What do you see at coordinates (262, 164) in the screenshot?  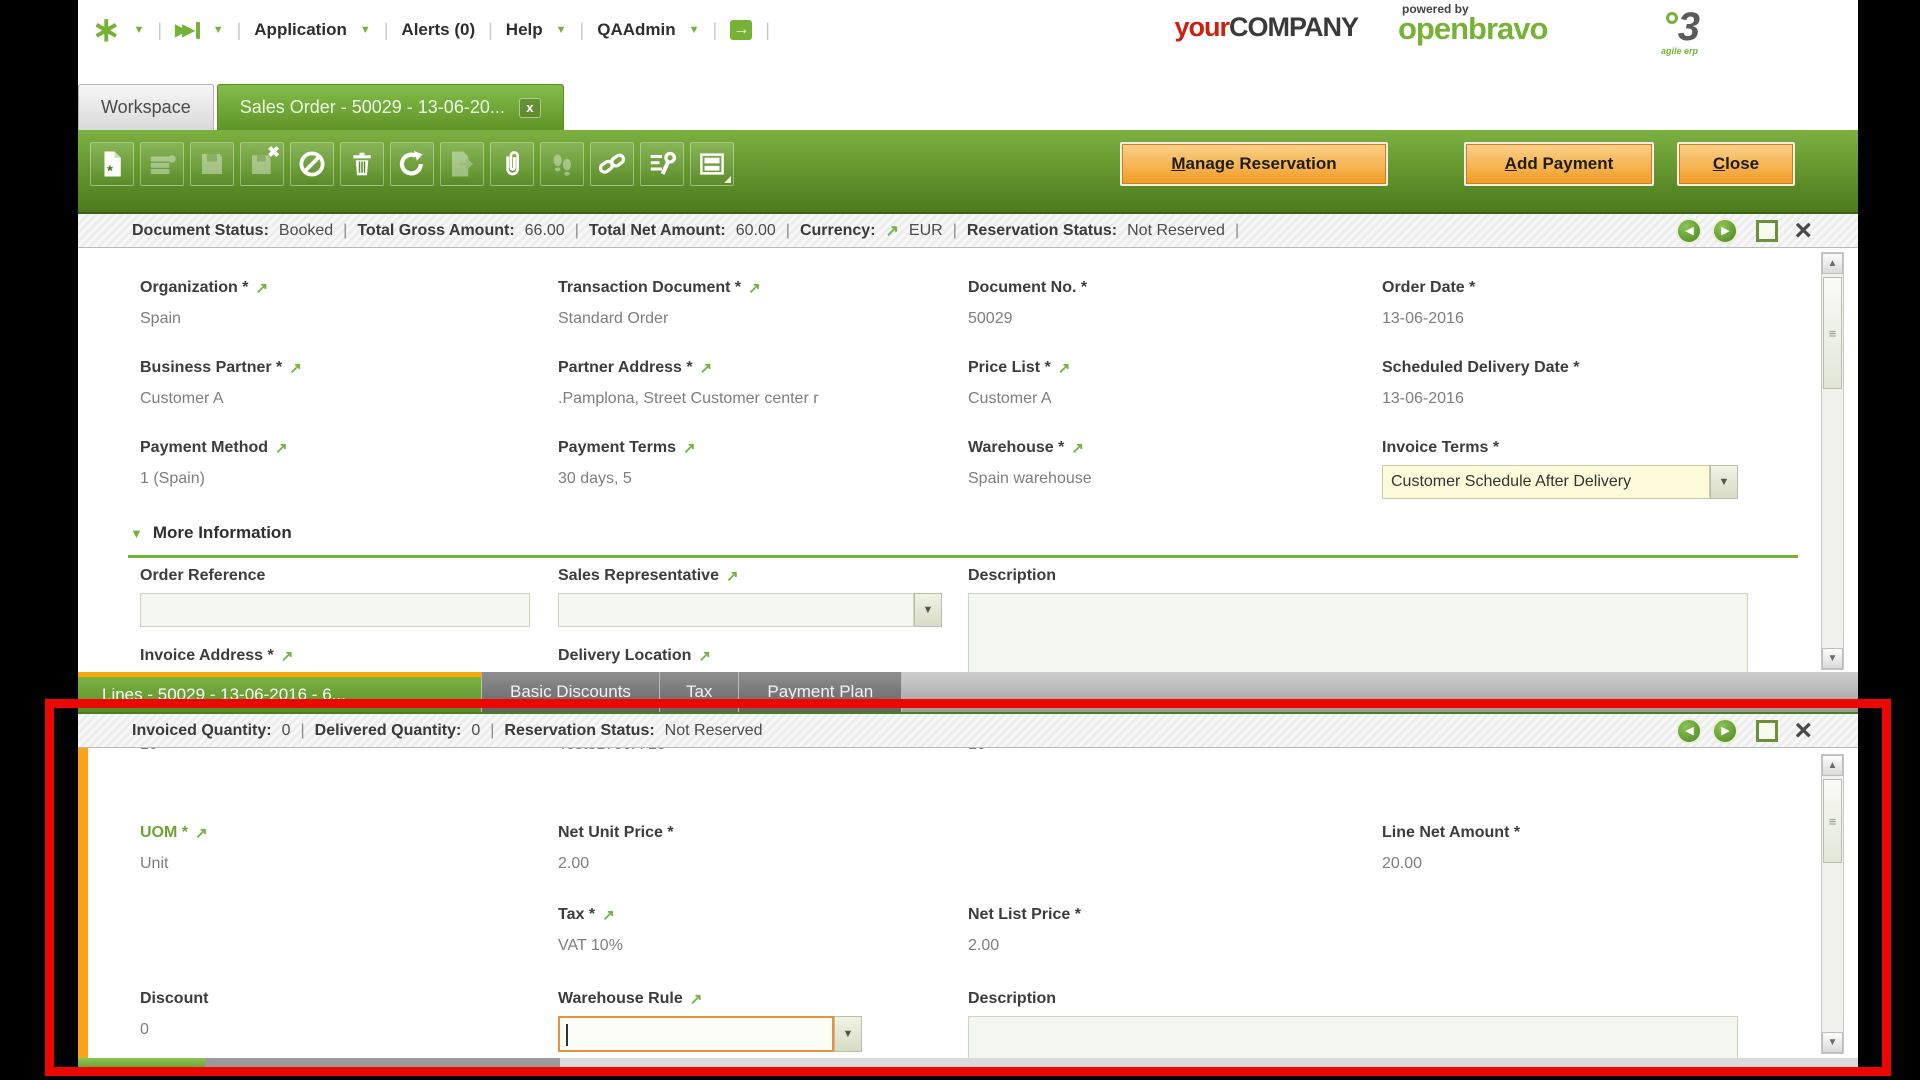 I see `save-and-close-button: ✖` at bounding box center [262, 164].